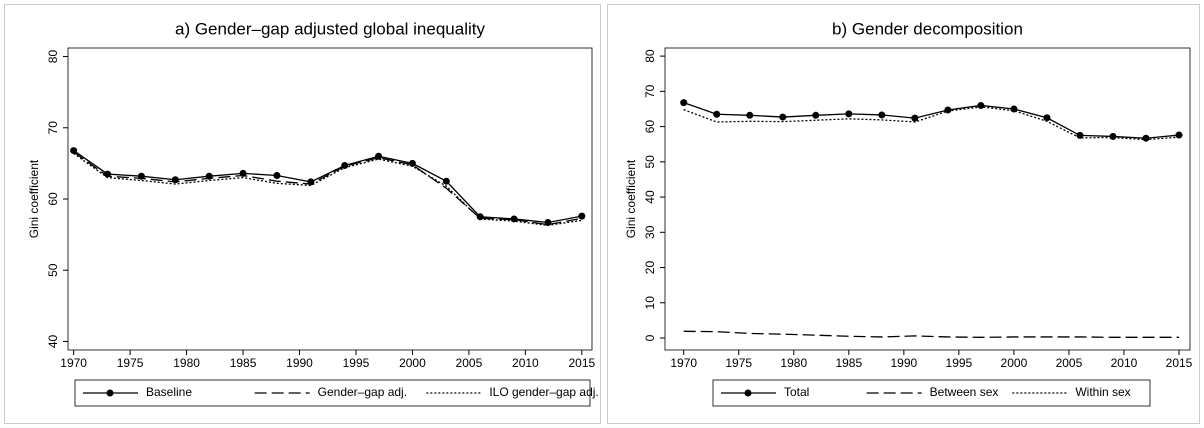 The image size is (1204, 428). What do you see at coordinates (169, 392) in the screenshot?
I see `legend-label: Baseline` at bounding box center [169, 392].